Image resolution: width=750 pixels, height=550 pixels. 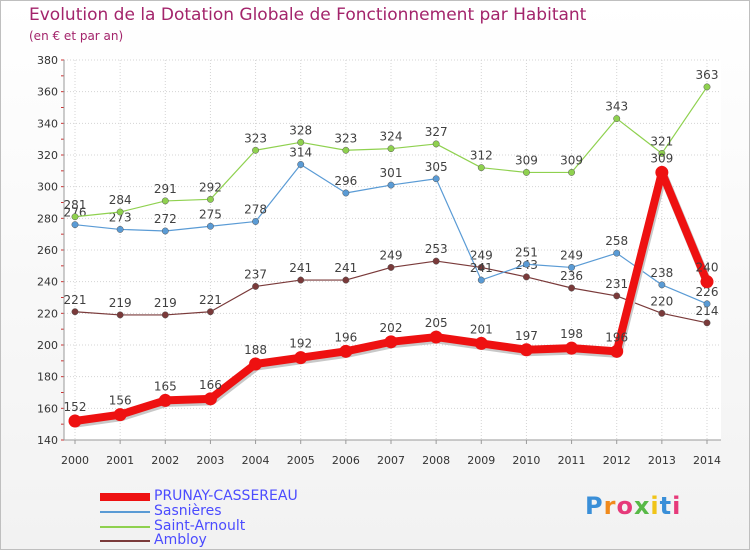 What do you see at coordinates (526, 460) in the screenshot?
I see `x-tick-label: 2010` at bounding box center [526, 460].